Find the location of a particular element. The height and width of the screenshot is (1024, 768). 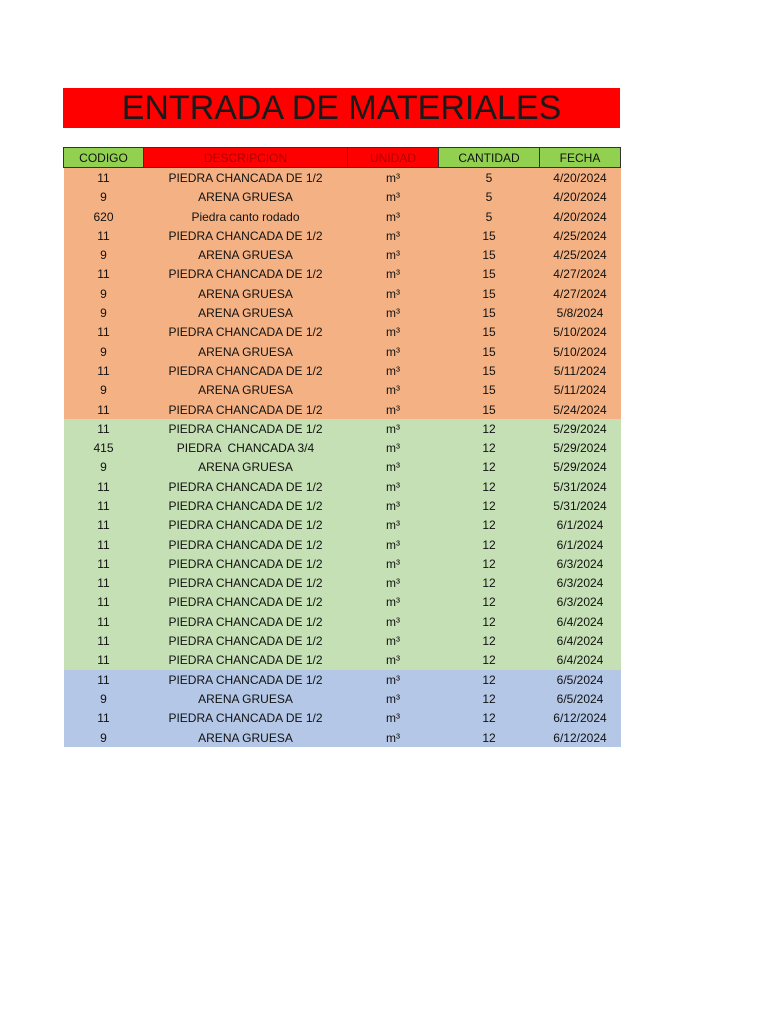

header-row: CODIGO DESCRIPCION UNIDAD CANTIDAD FECHA is located at coordinates (342, 157).